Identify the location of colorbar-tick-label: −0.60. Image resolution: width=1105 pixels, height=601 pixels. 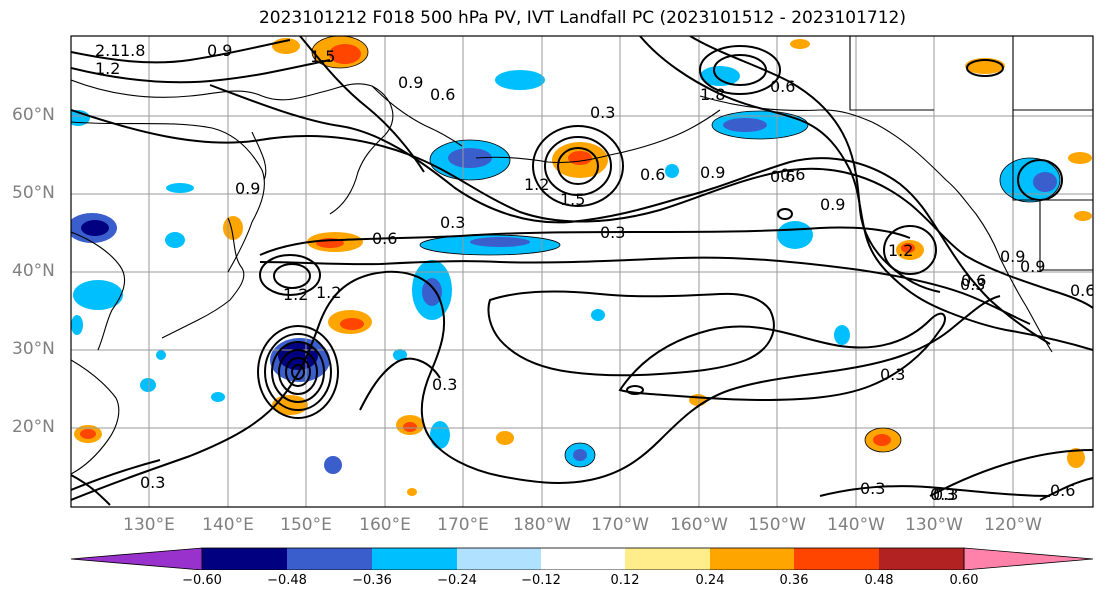
(202, 580).